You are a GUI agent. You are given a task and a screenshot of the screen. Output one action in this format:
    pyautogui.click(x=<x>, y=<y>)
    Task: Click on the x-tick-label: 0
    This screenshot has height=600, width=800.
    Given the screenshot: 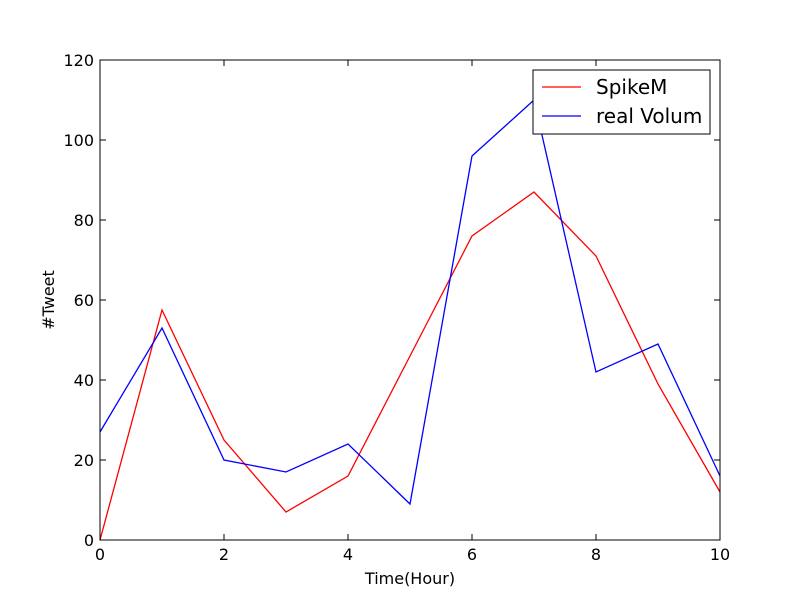 What is the action you would take?
    pyautogui.click(x=100, y=554)
    